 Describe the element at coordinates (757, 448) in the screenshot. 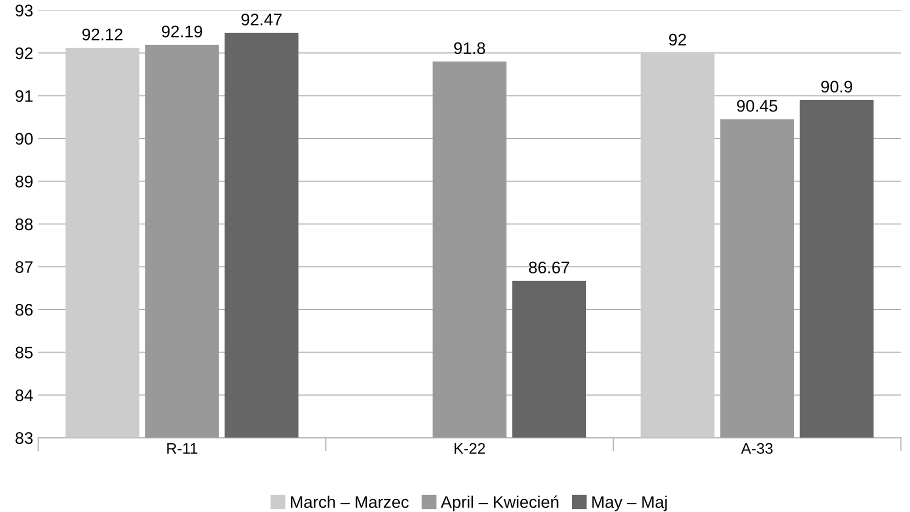

I see `x-tick-label: A-33` at that location.